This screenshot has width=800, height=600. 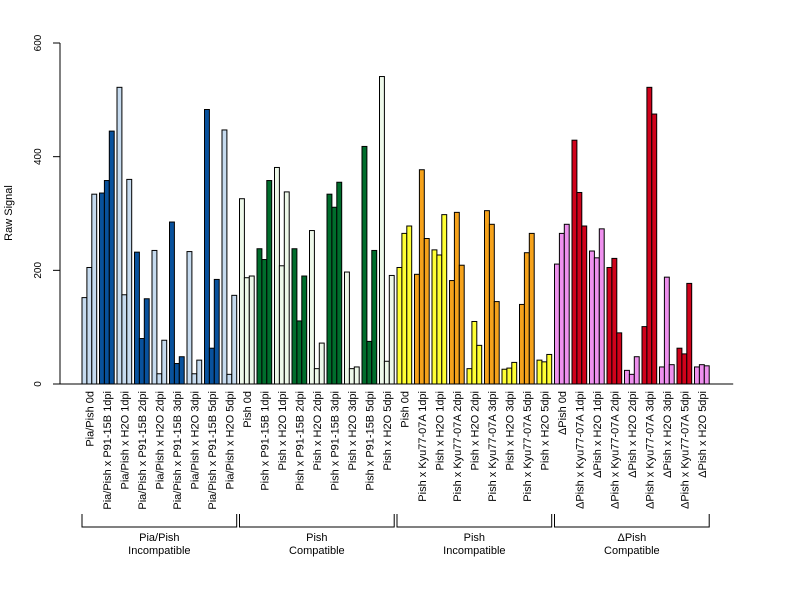 What do you see at coordinates (685, 450) in the screenshot?
I see `x-tick-label: ΔPish x Kyu77-07A 5dpi` at bounding box center [685, 450].